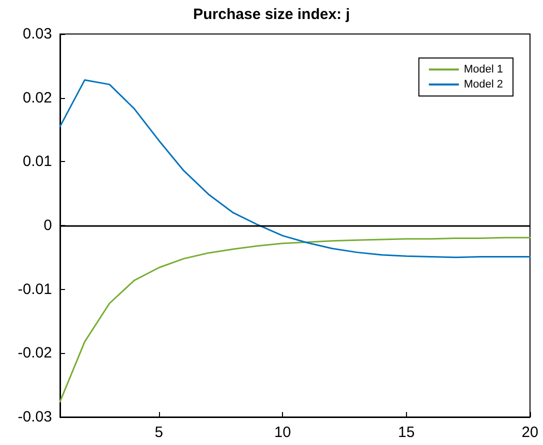 The height and width of the screenshot is (445, 543). What do you see at coordinates (37, 34) in the screenshot?
I see `y-tick-label: 0.03` at bounding box center [37, 34].